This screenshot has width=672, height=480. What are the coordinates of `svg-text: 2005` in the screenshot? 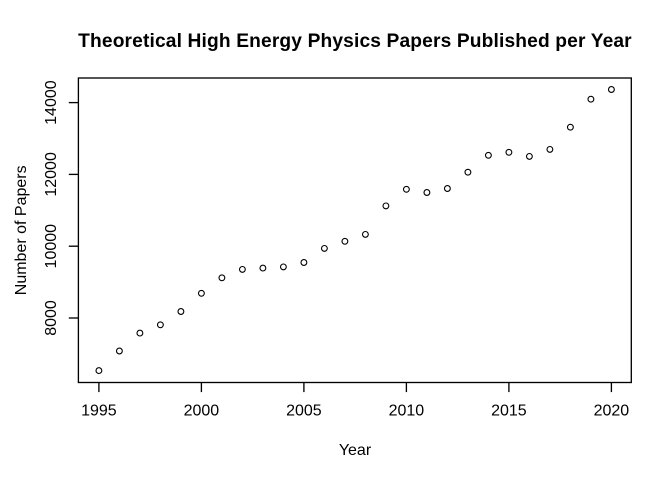 It's located at (304, 411).